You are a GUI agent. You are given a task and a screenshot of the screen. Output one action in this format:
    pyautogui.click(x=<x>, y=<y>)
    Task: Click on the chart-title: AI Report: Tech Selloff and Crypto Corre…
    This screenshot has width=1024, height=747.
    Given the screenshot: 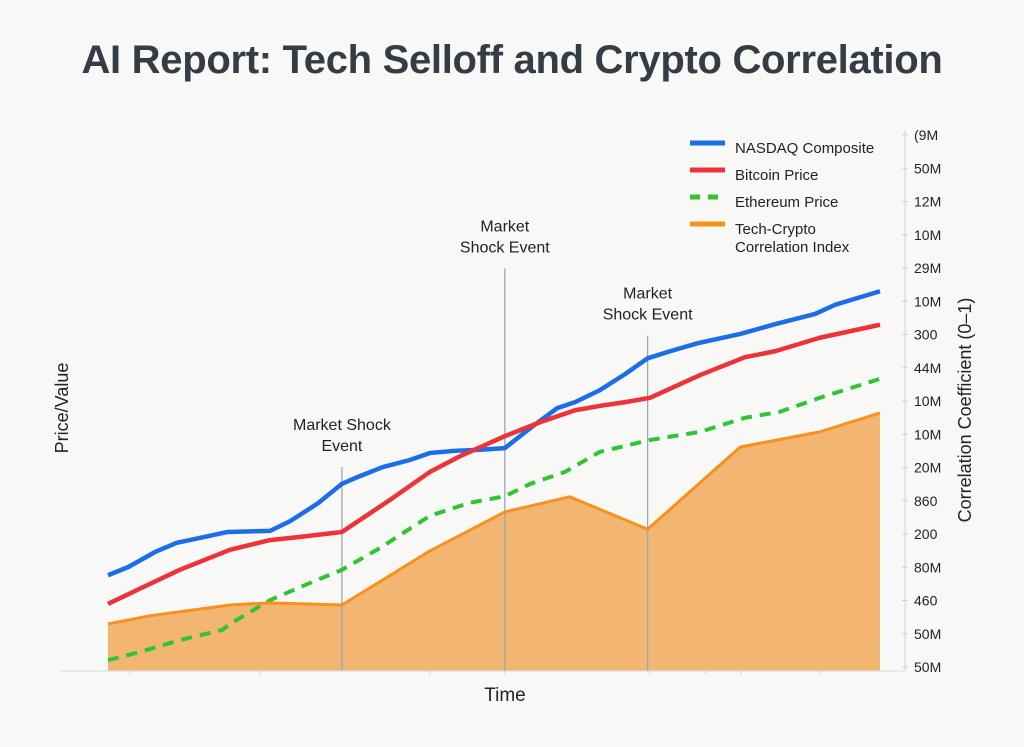 What is the action you would take?
    pyautogui.click(x=512, y=60)
    